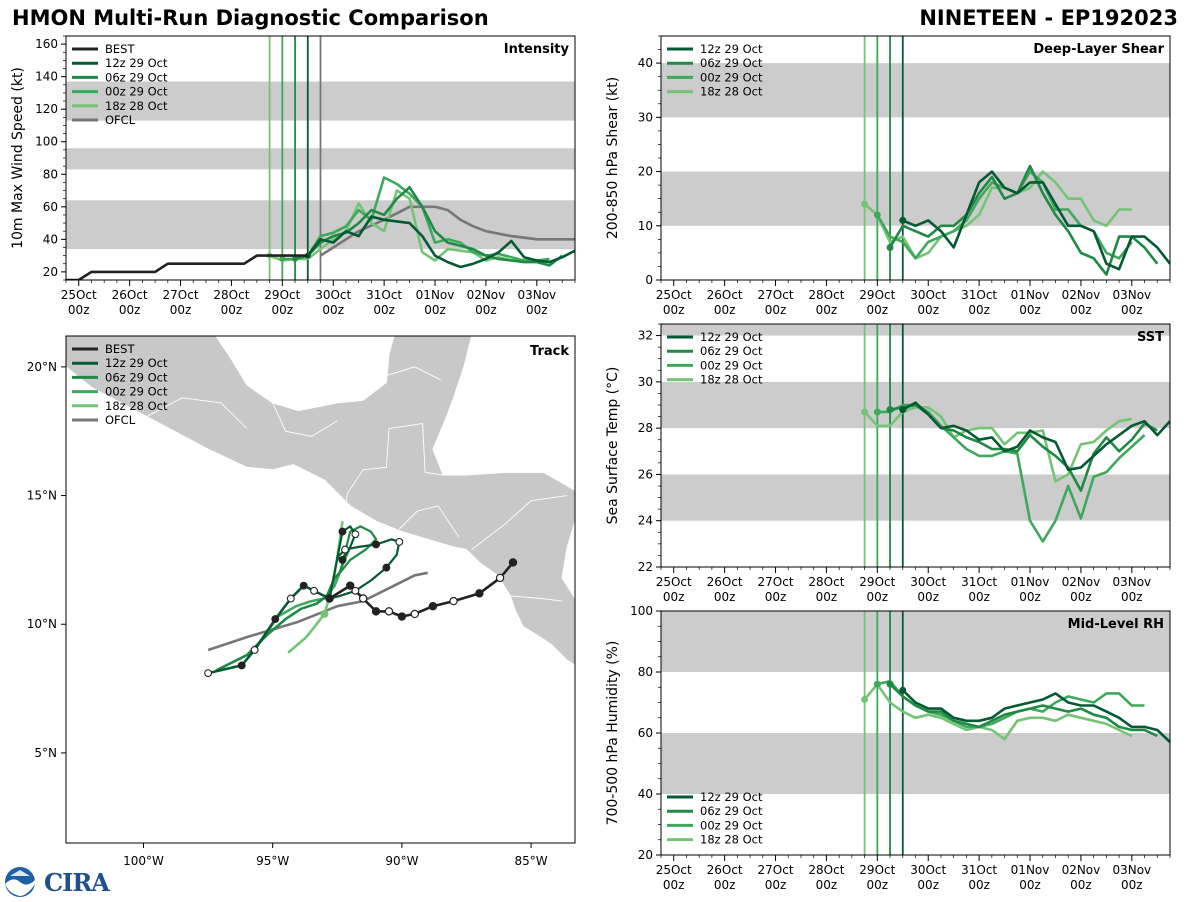 The width and height of the screenshot is (1200, 902). Describe the element at coordinates (725, 582) in the screenshot. I see `sst-xtick-label: 26Oct` at that location.